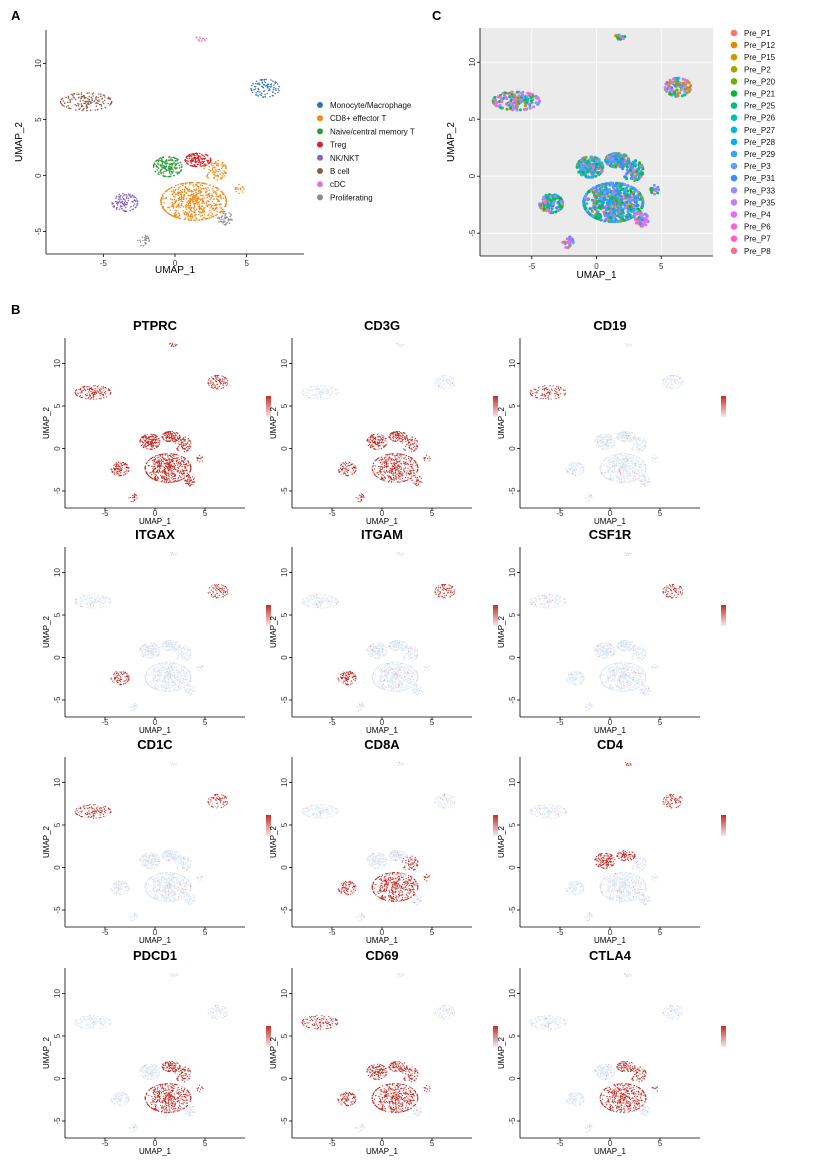  I want to click on x-tick-label: 0, so click(596, 266).